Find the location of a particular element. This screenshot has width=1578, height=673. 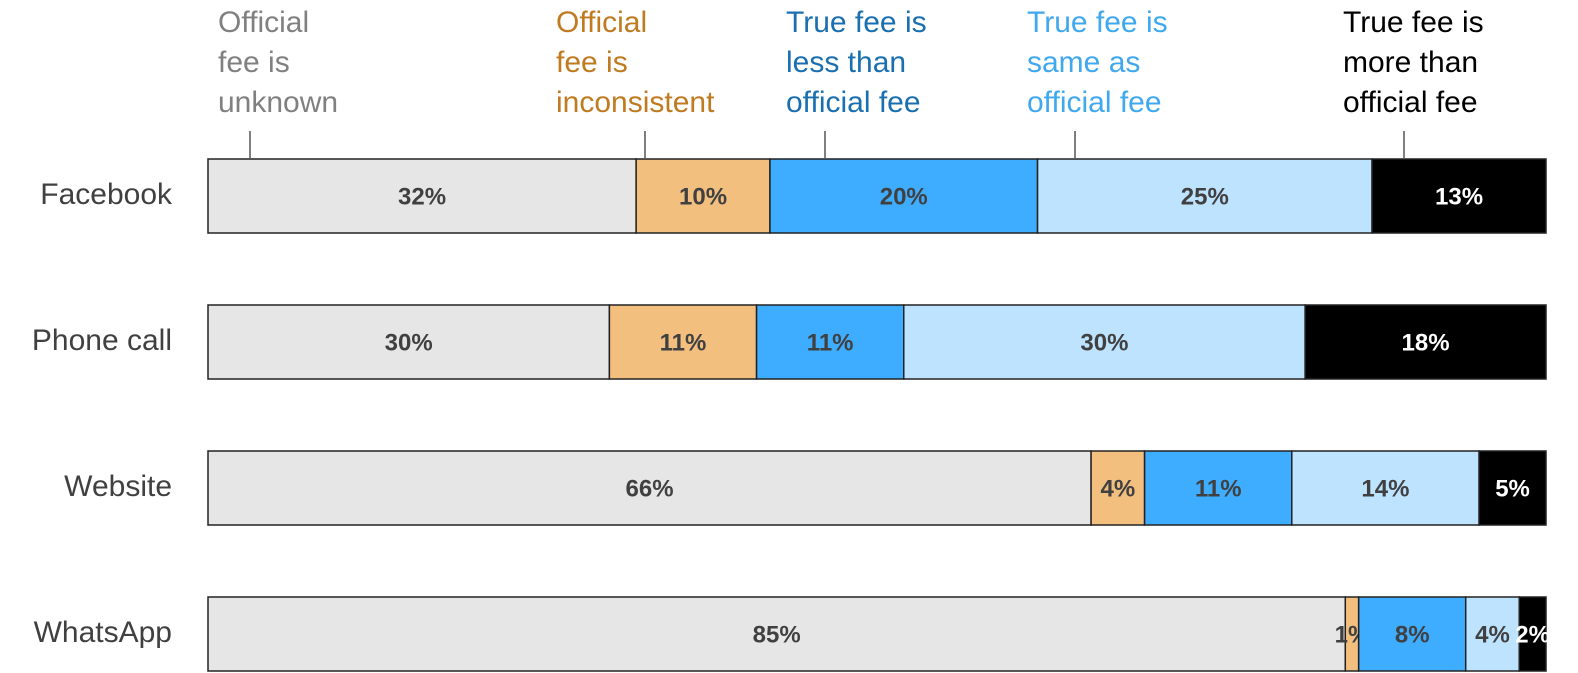

value-label: 20% is located at coordinates (904, 196).